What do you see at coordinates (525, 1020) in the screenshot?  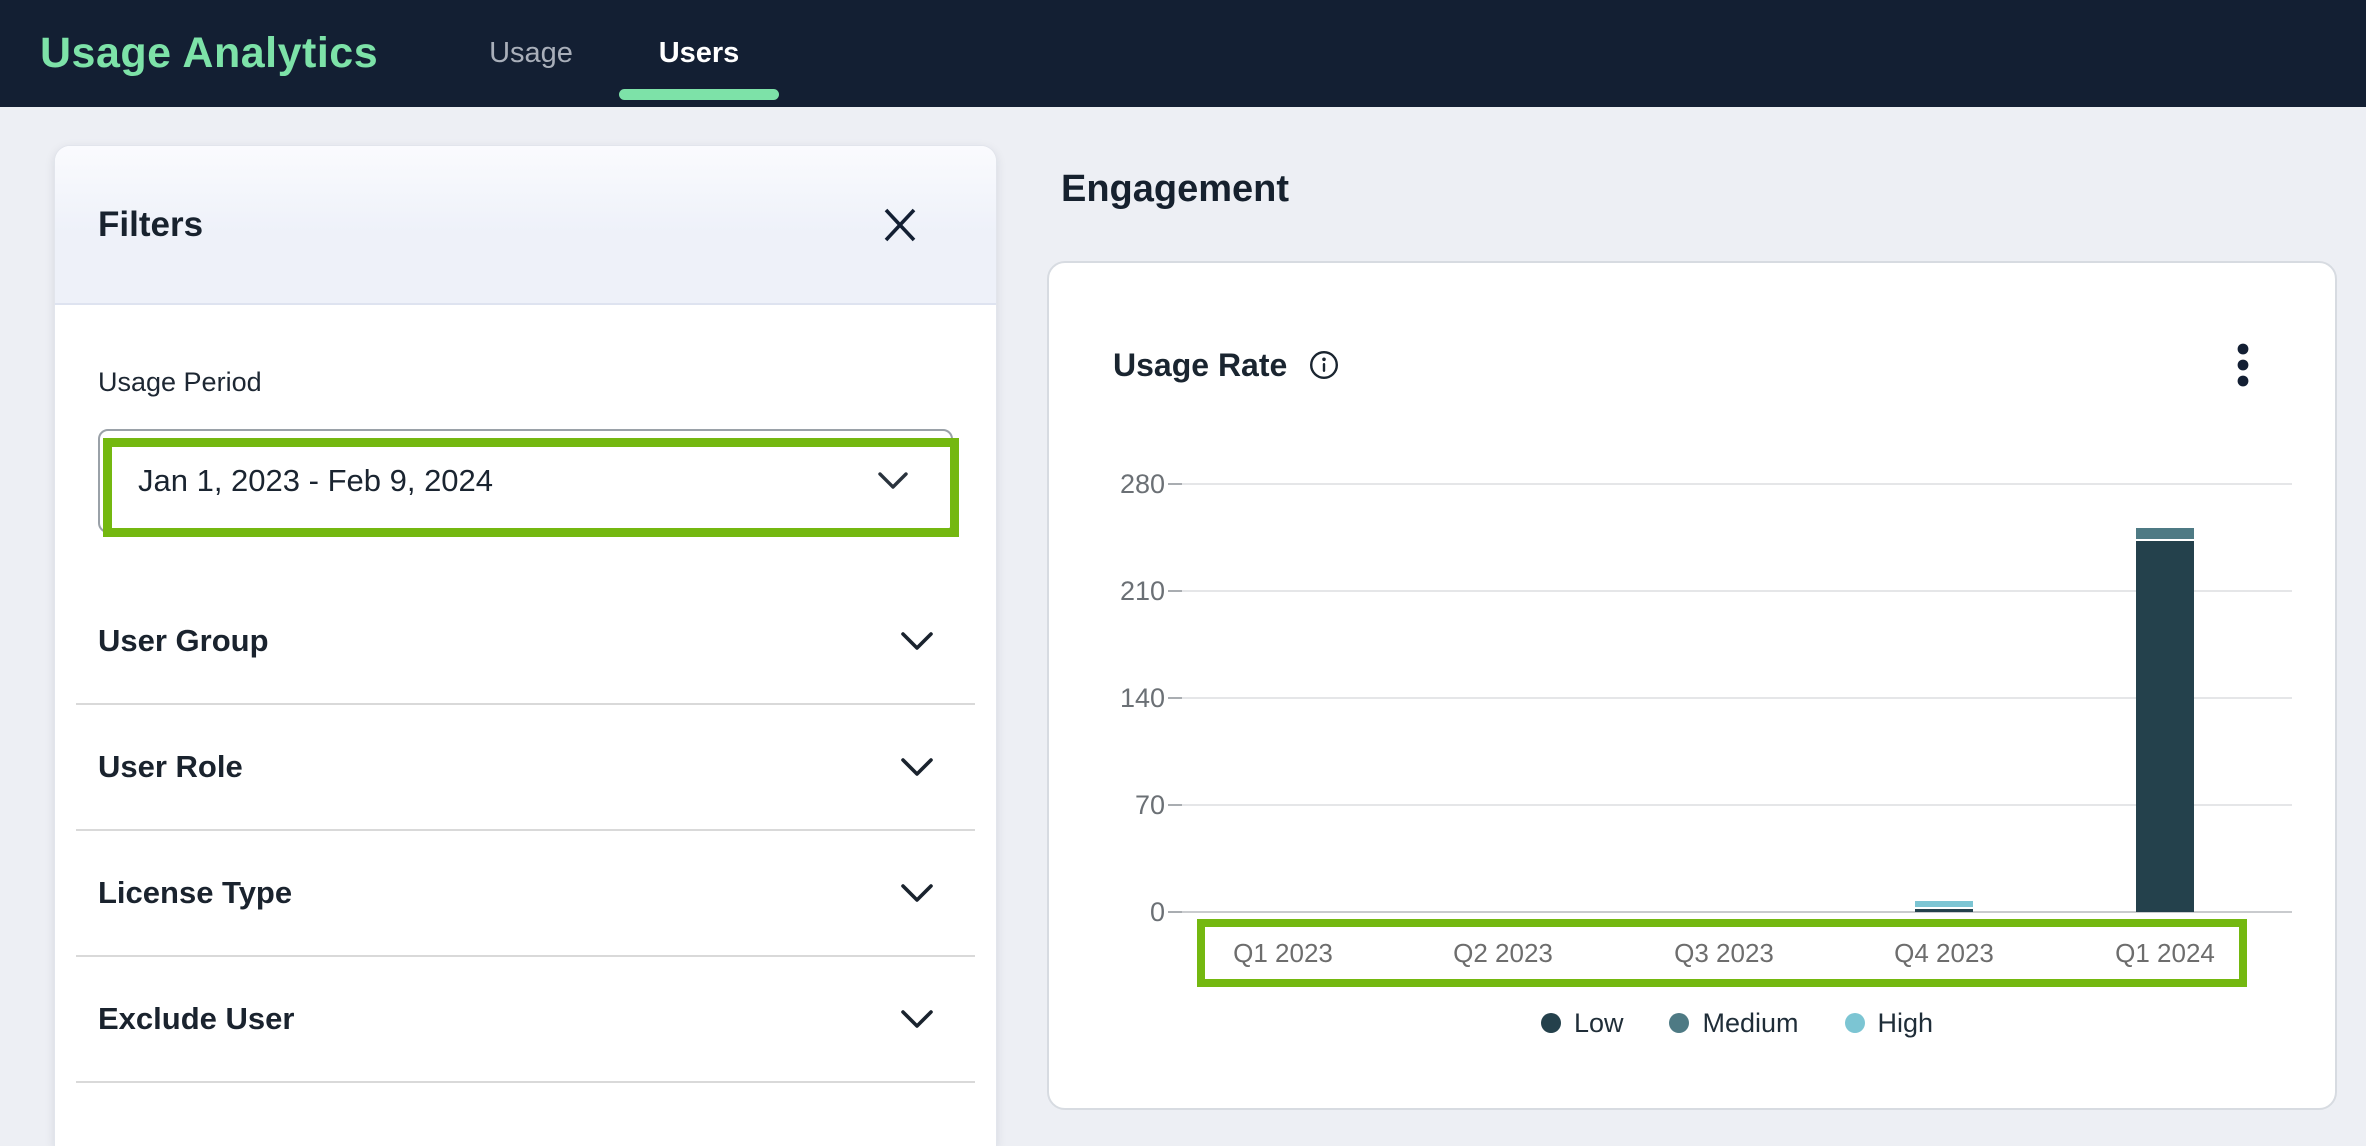 I see `filter-section-row: Exclude User` at bounding box center [525, 1020].